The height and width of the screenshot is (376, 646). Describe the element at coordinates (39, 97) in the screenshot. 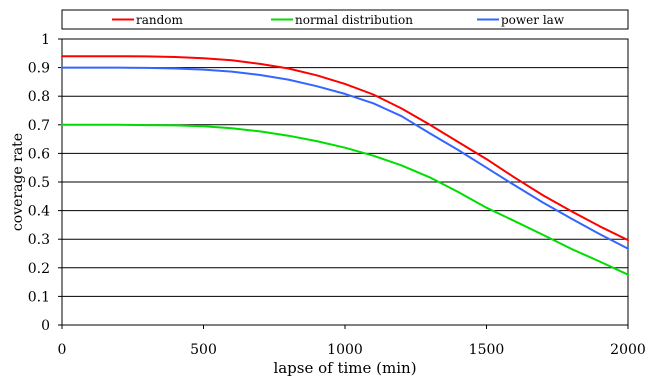

I see `y-tick-label: 0.8` at that location.